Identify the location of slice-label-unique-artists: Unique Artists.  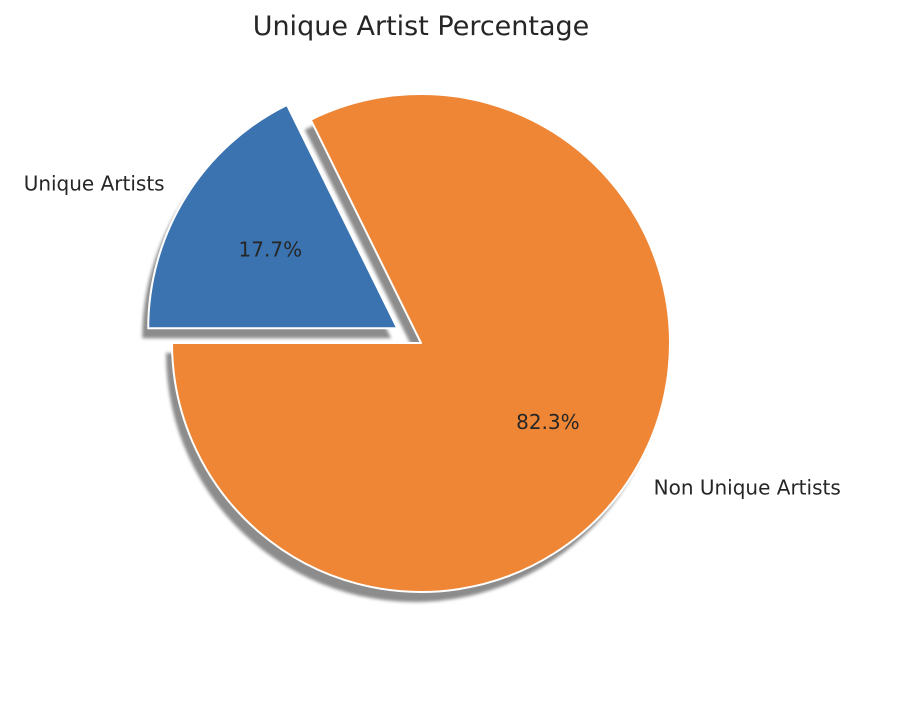
(94, 184).